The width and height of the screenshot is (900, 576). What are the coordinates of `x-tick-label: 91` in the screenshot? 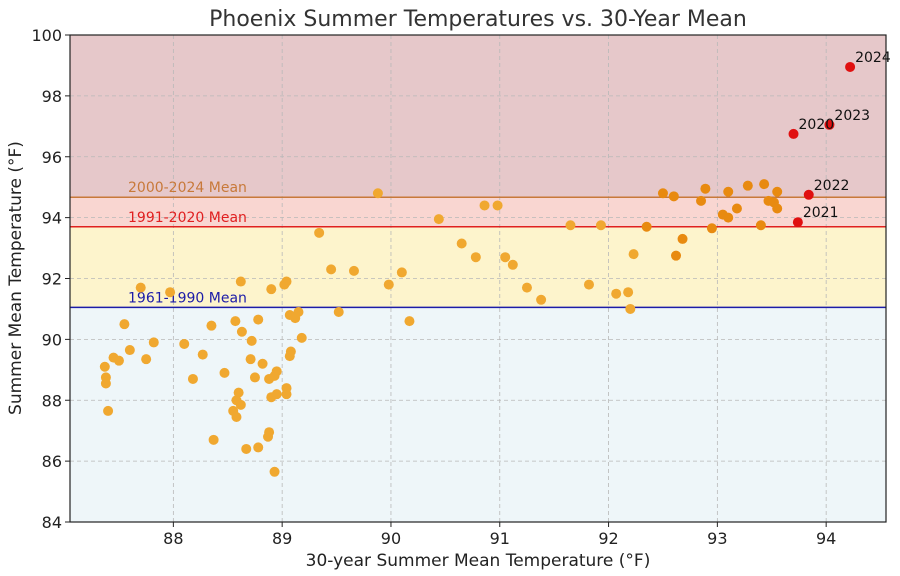 It's located at (500, 538).